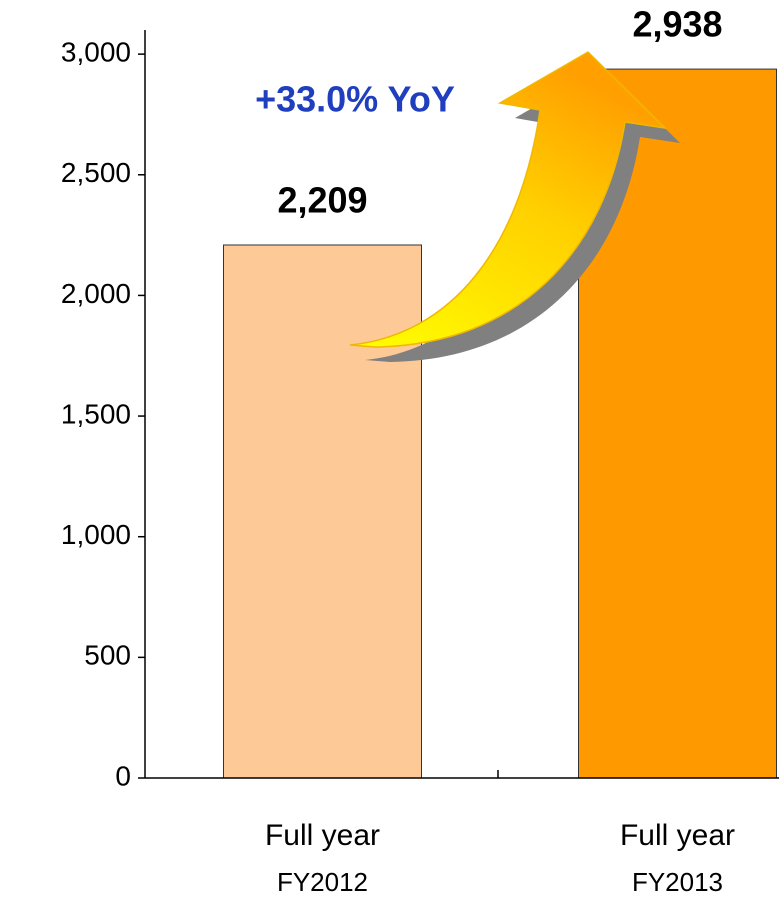  Describe the element at coordinates (107, 655) in the screenshot. I see `y-tick-label: 500` at that location.